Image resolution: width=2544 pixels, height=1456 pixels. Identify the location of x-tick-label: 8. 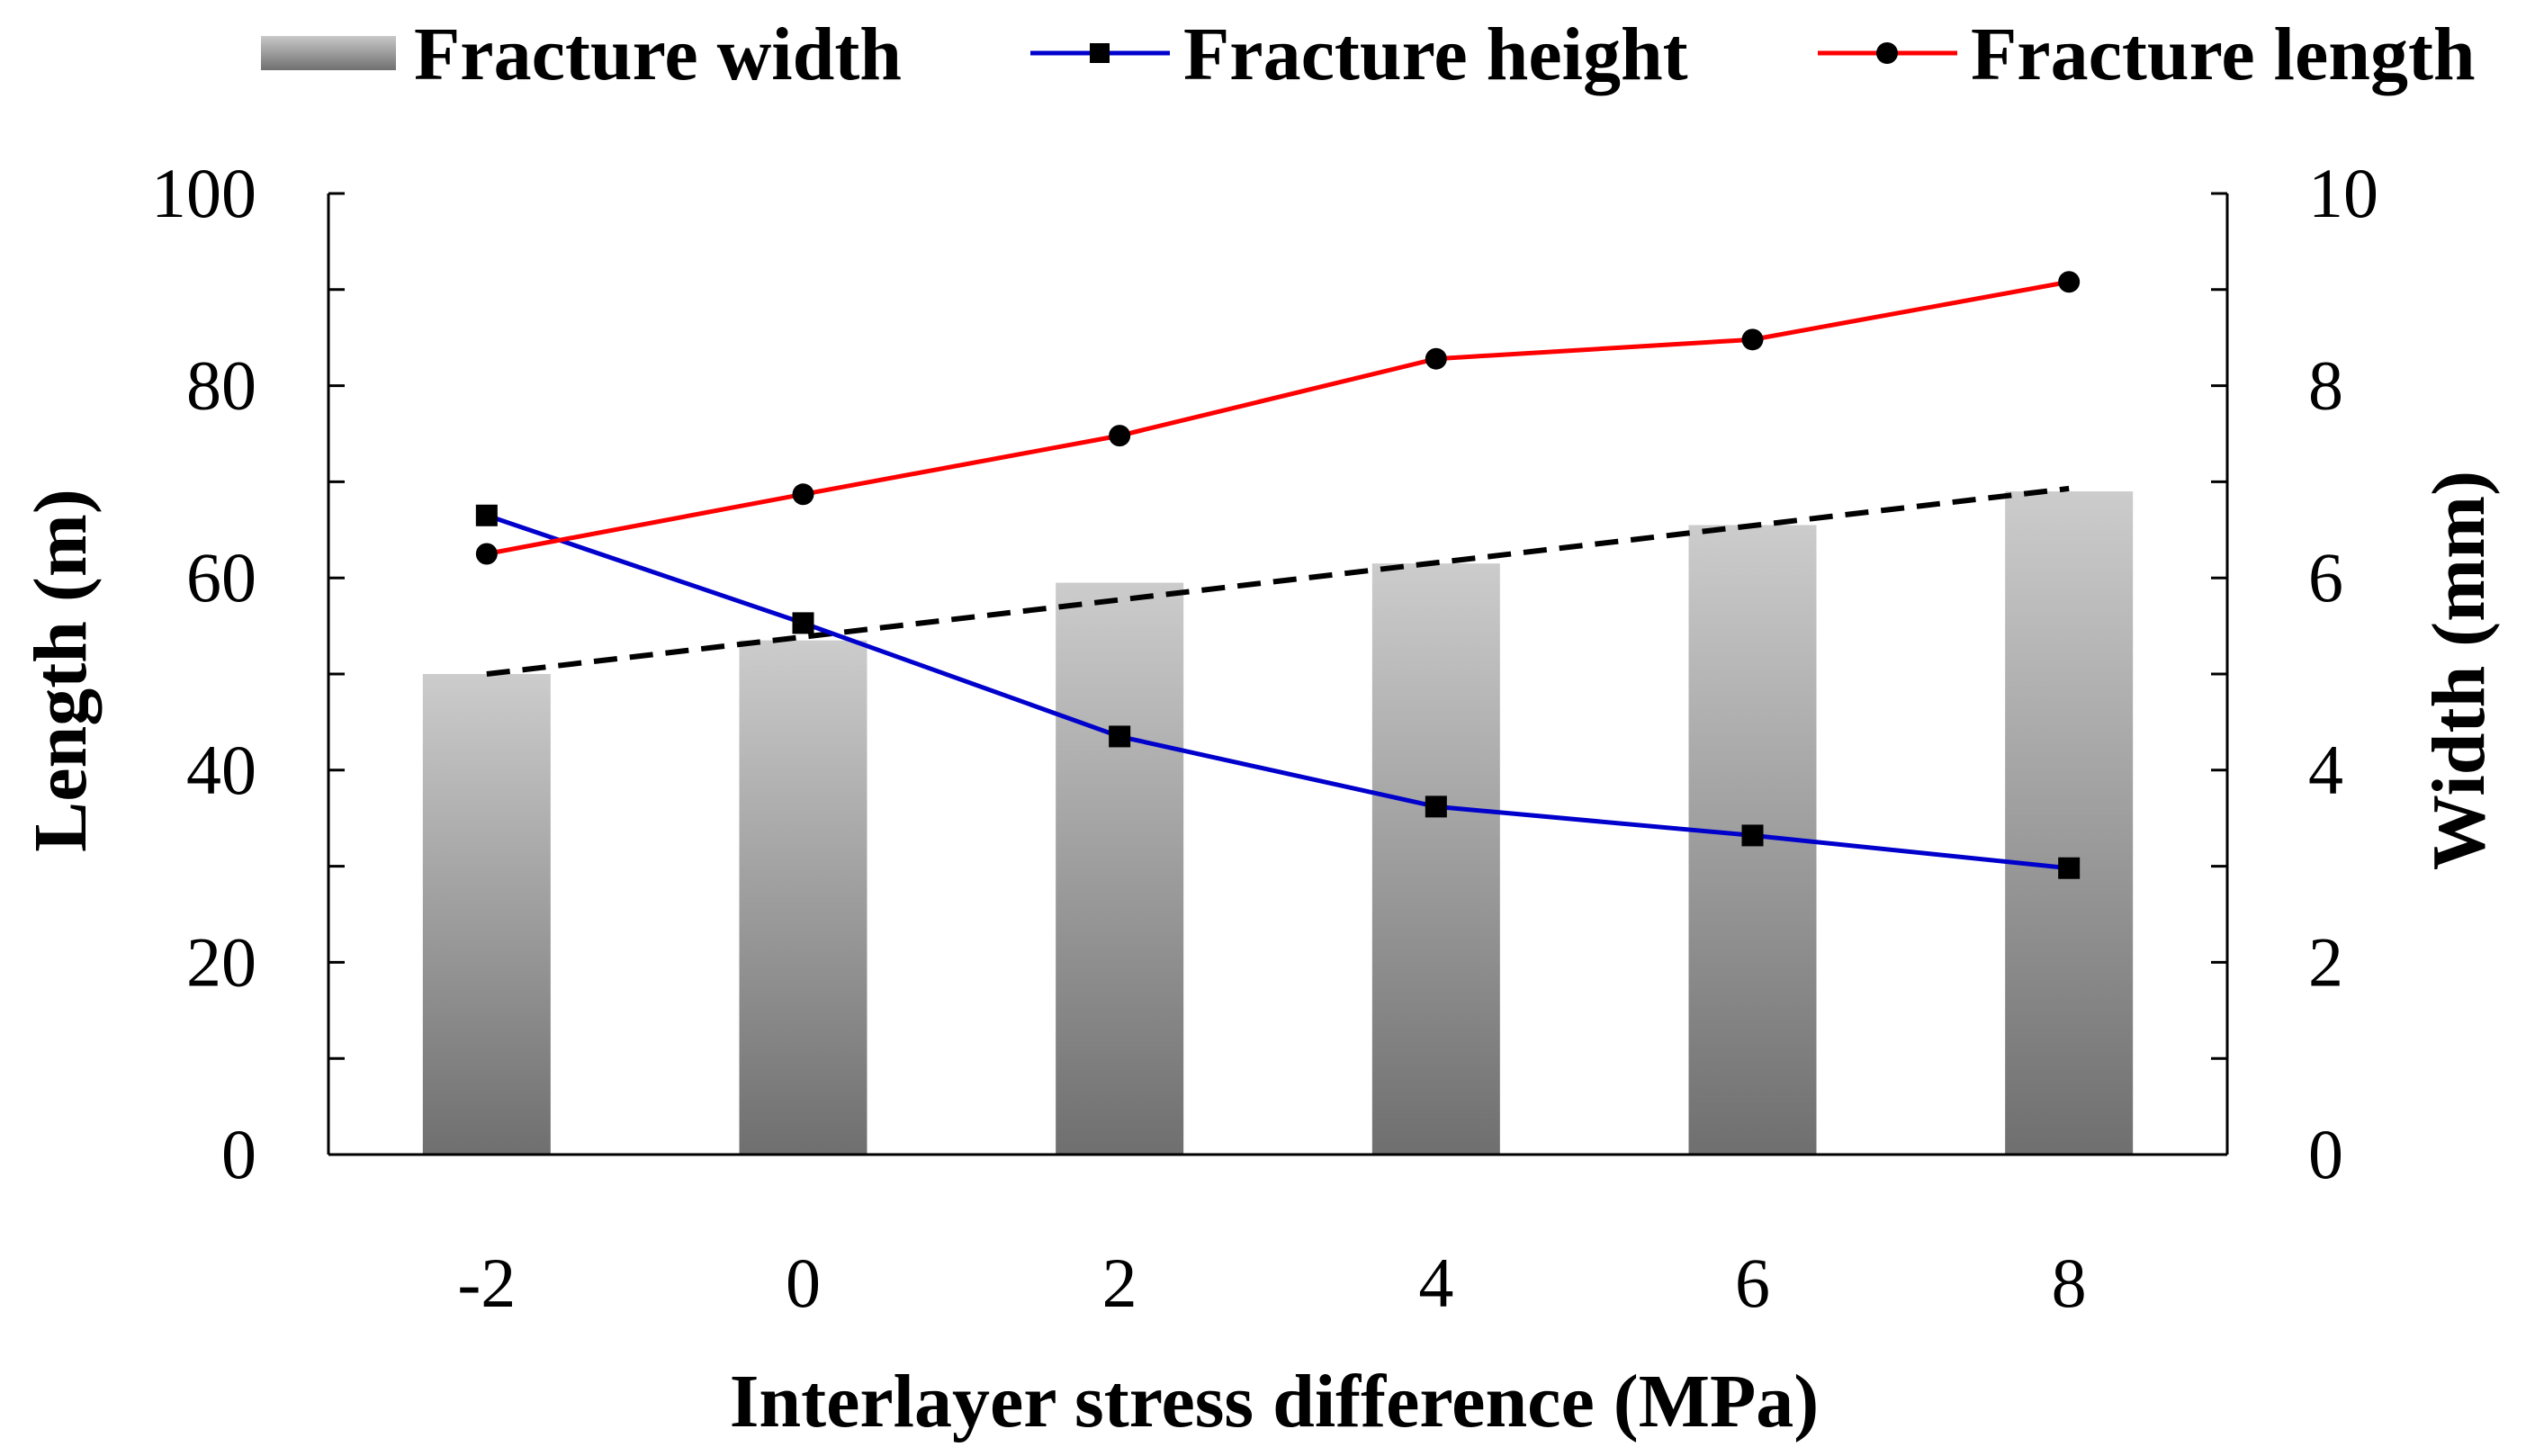
(2069, 1283).